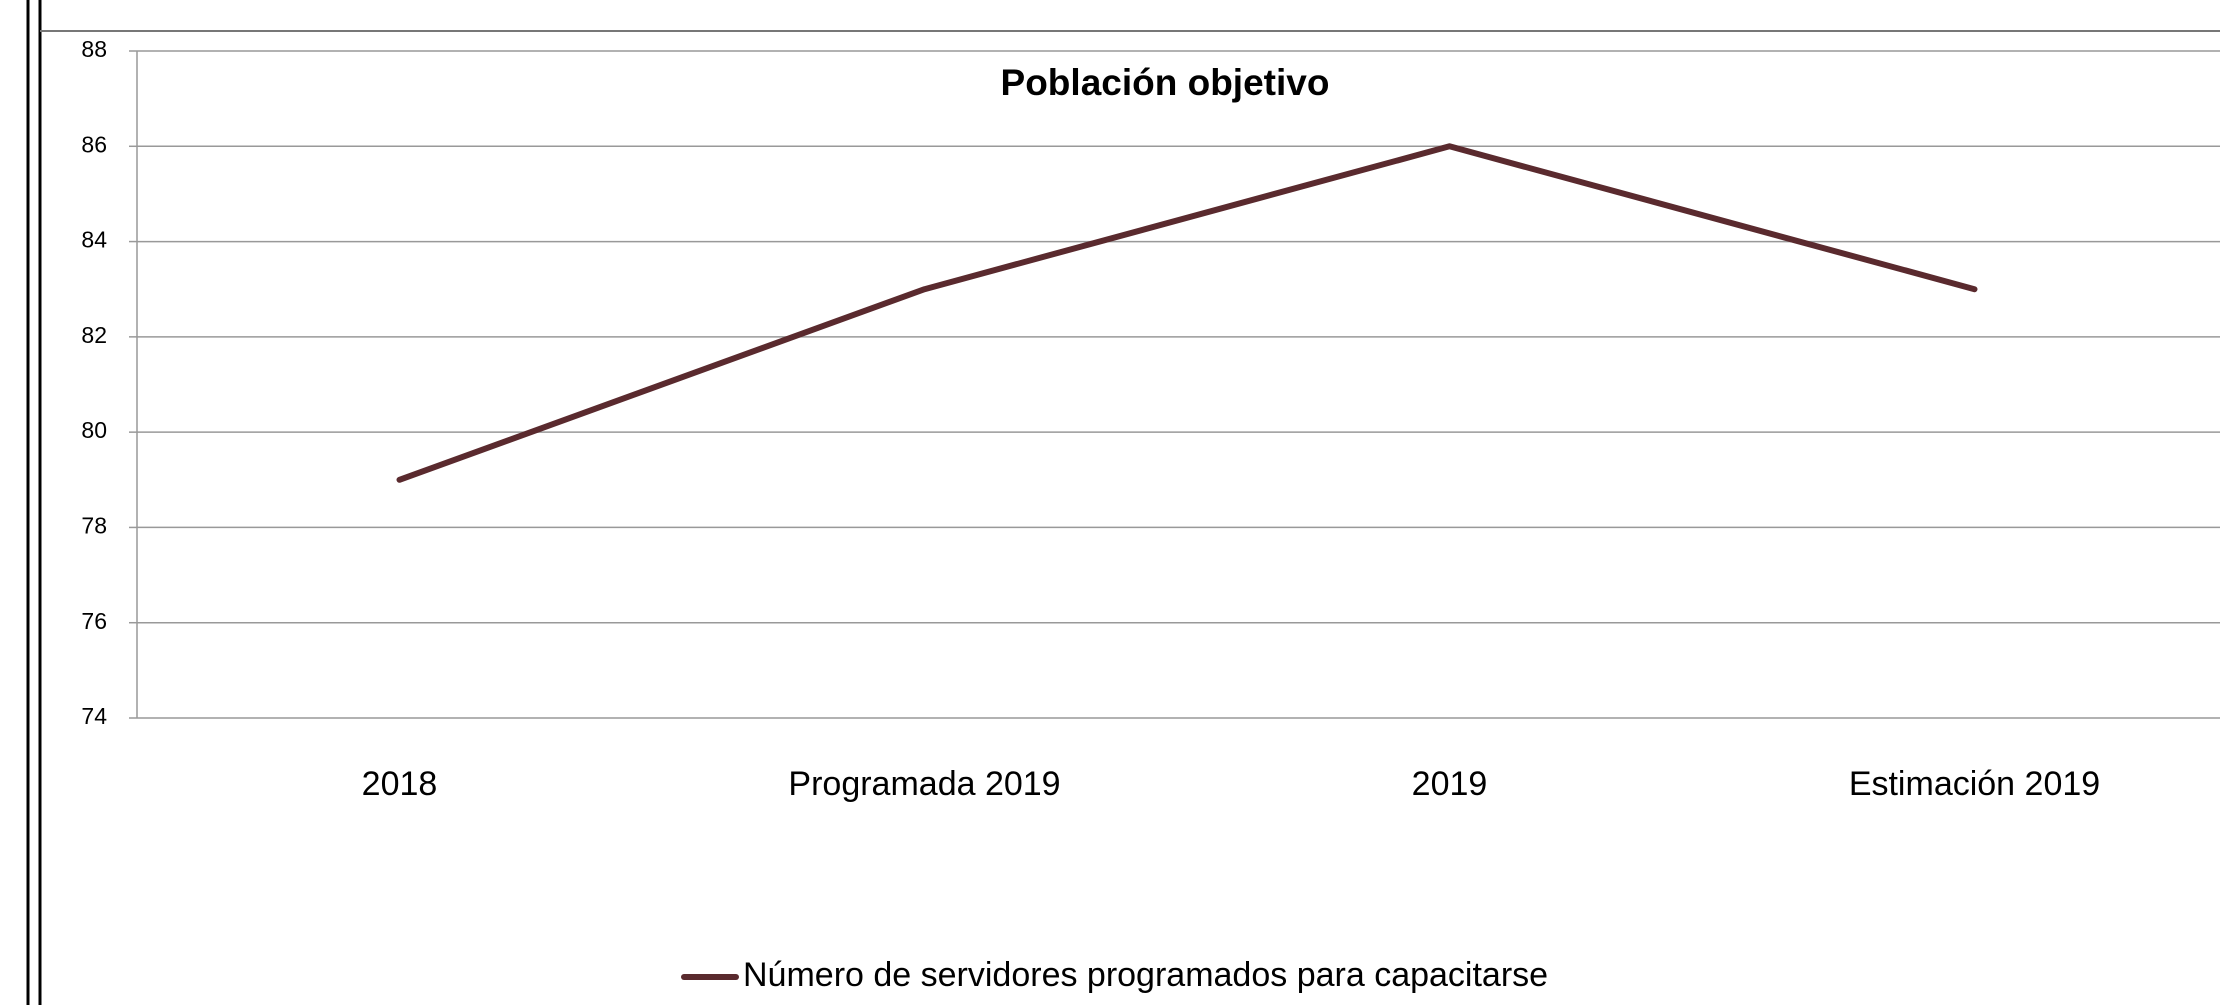 This screenshot has width=2220, height=1005. I want to click on y-tick-label: 88, so click(94, 49).